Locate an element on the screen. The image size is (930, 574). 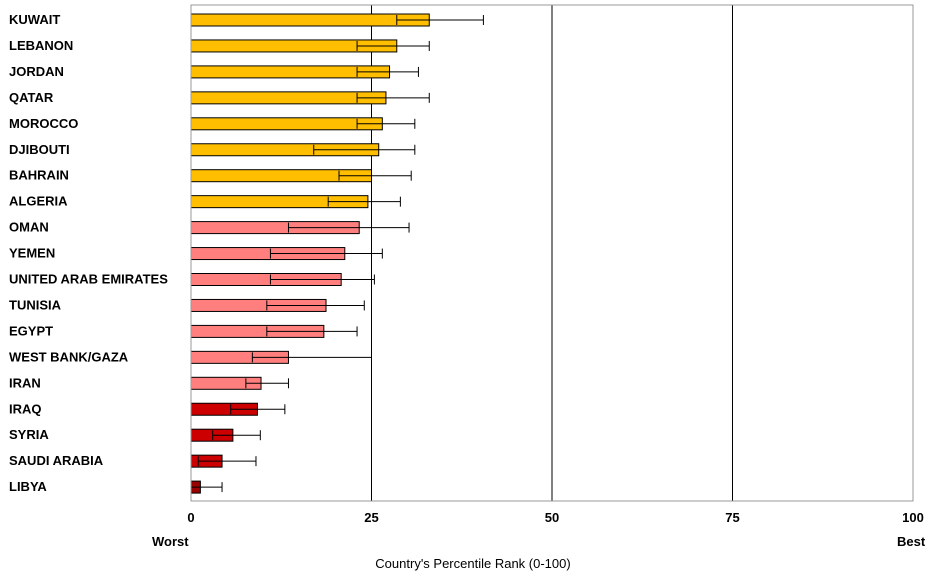
category-label: LIBYA is located at coordinates (28, 486).